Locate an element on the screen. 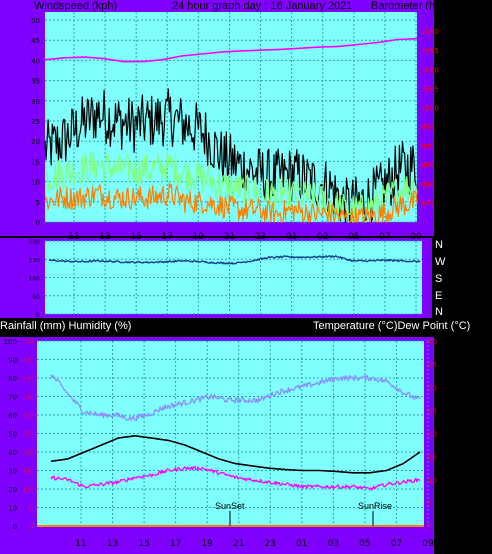 This screenshot has width=492, height=554. temp-x-tick-label: 05 is located at coordinates (364, 544).